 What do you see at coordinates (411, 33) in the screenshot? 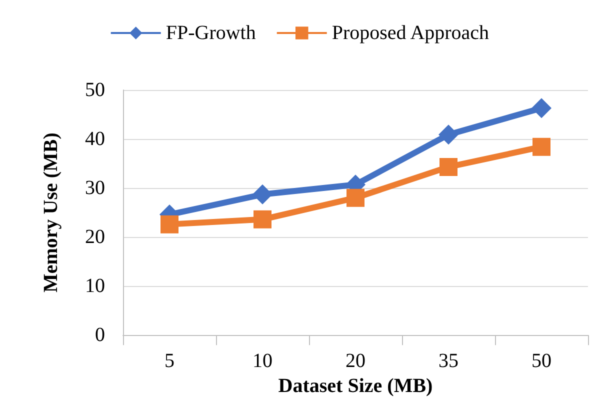
I see `legend-label: Proposed Approach` at bounding box center [411, 33].